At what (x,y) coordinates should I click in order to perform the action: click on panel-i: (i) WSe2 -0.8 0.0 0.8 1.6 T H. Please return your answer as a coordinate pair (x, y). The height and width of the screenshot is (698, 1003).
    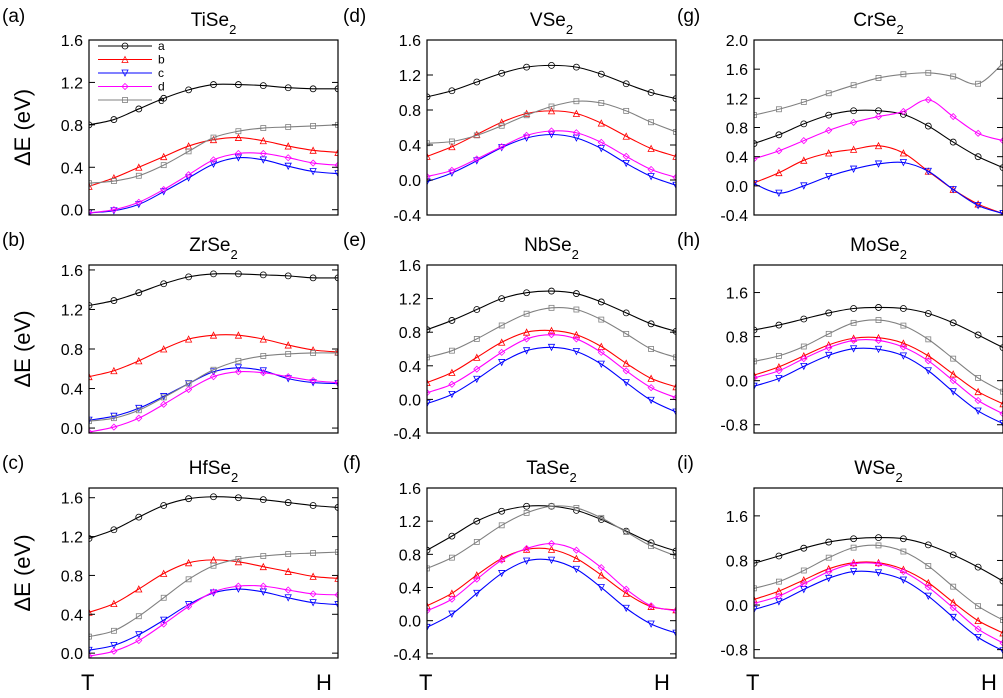
    Looking at the image, I should click on (840, 574).